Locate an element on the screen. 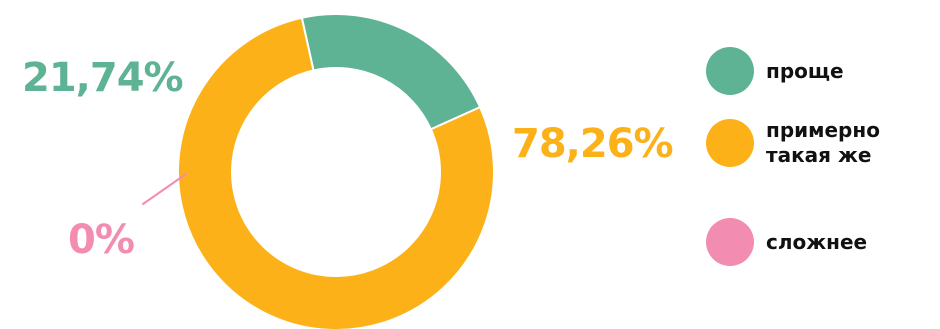 This screenshot has height=329, width=940. legend-item-primerno-takaya-zhe: примерно такая же is located at coordinates (793, 143).